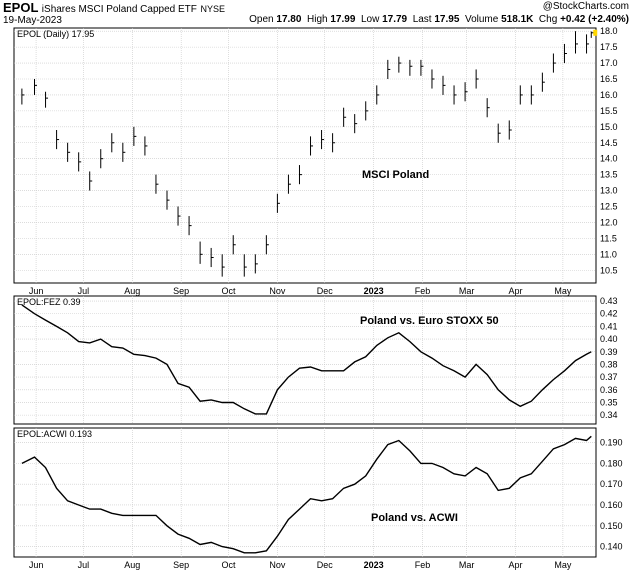 The height and width of the screenshot is (570, 639). Describe the element at coordinates (608, 254) in the screenshot. I see `y-tick-label: 11.0` at that location.